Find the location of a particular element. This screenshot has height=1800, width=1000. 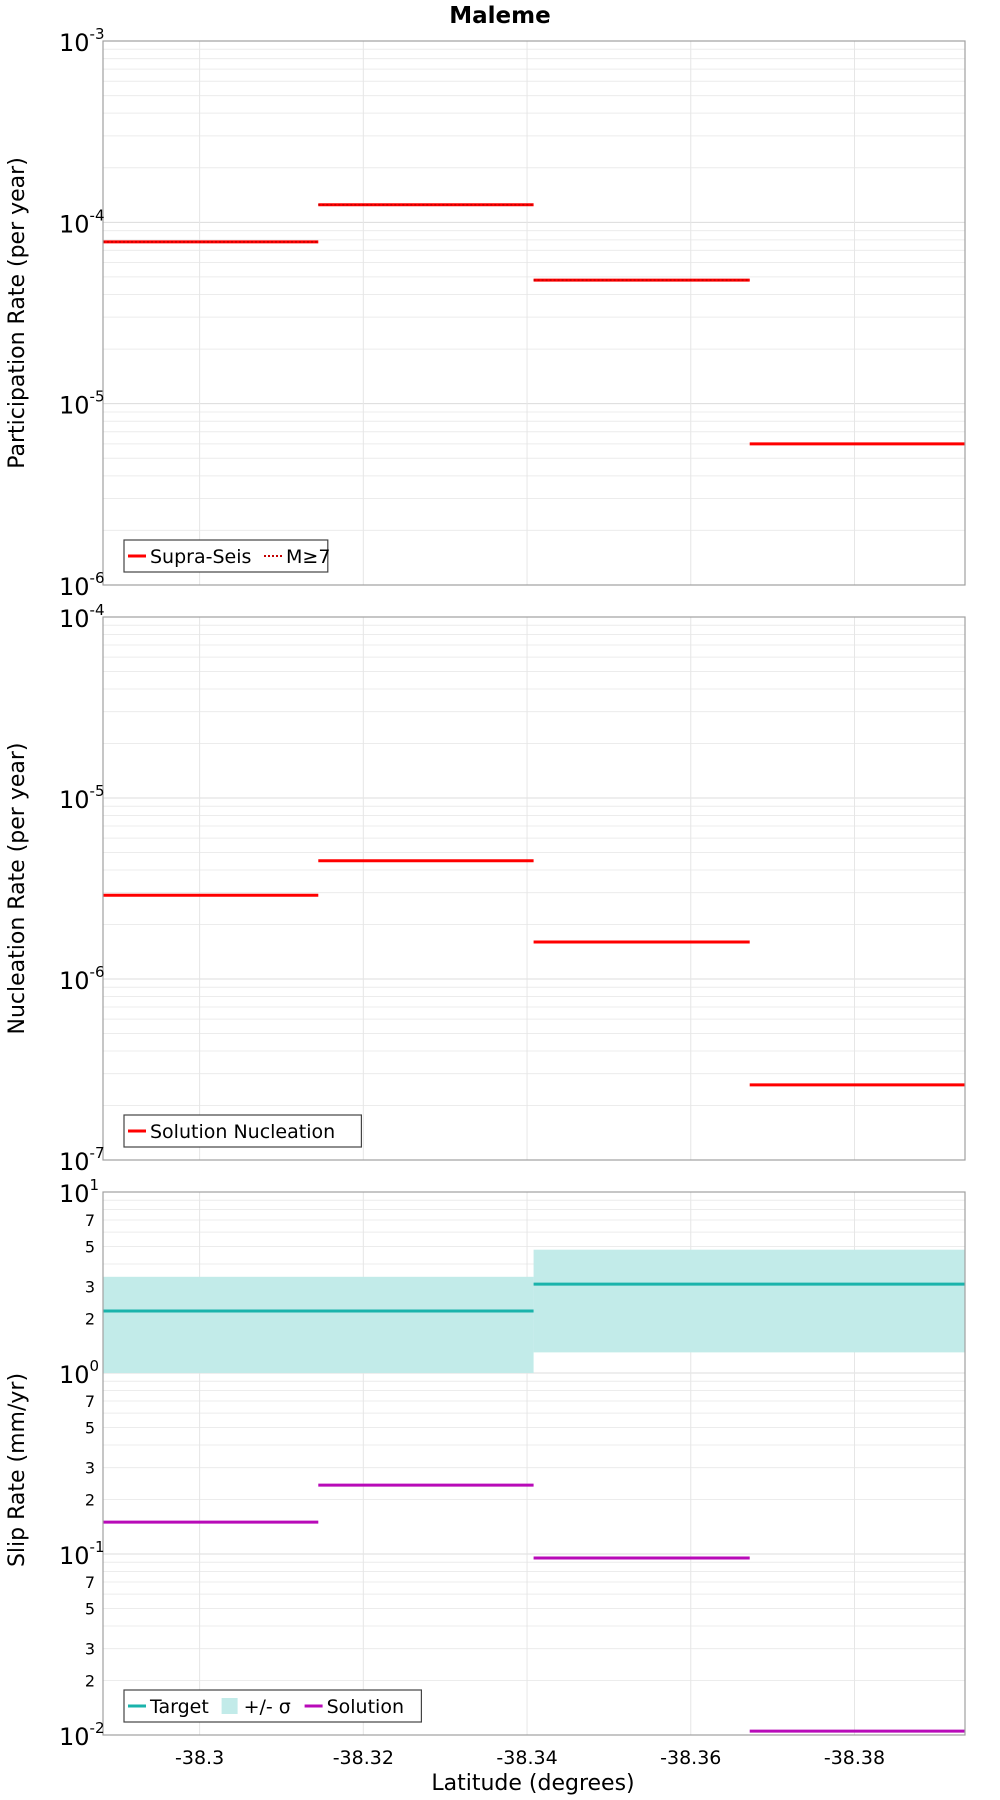

legend-swatch is located at coordinates (229, 1706).